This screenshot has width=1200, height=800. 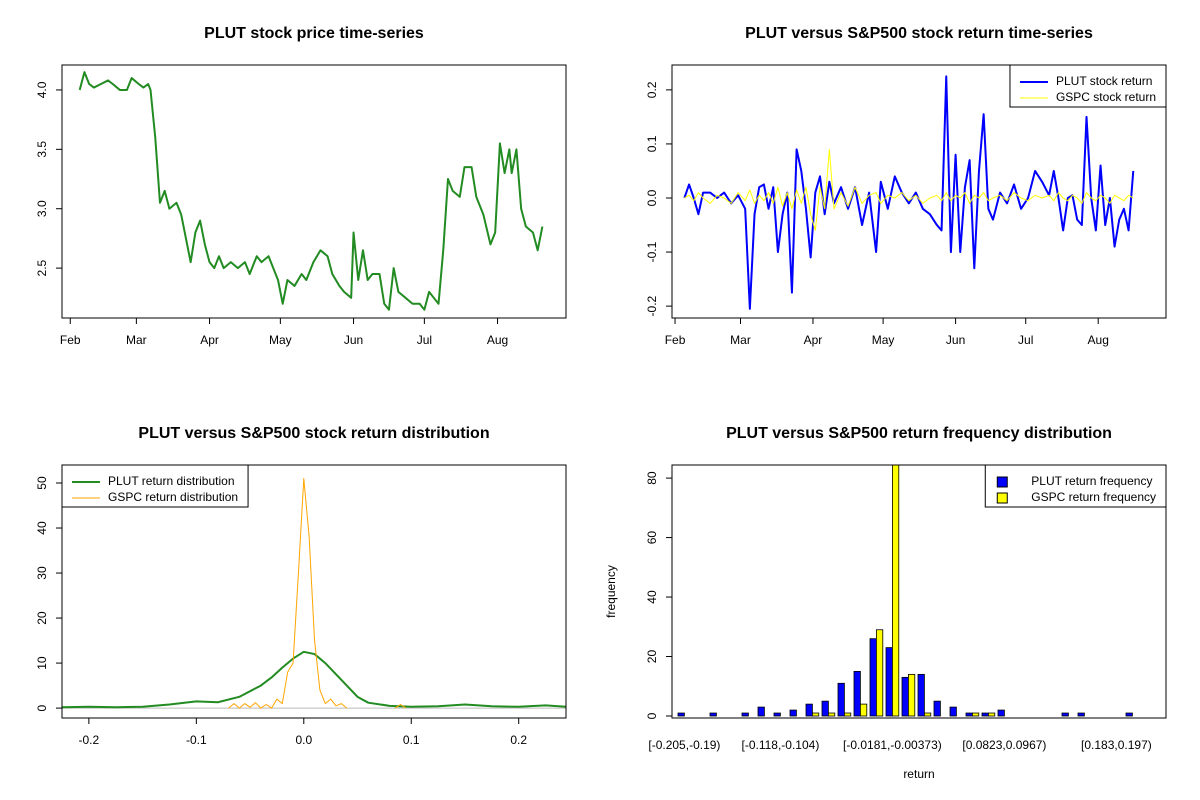 What do you see at coordinates (652, 197) in the screenshot?
I see `y-tick-label: 0.0` at bounding box center [652, 197].